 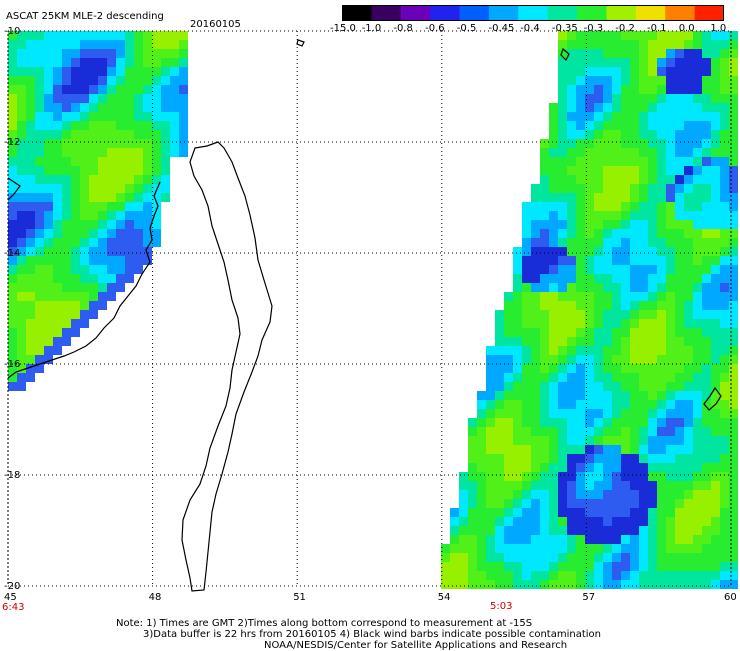 I want to click on lat-tick-label: -20, so click(x=12, y=586).